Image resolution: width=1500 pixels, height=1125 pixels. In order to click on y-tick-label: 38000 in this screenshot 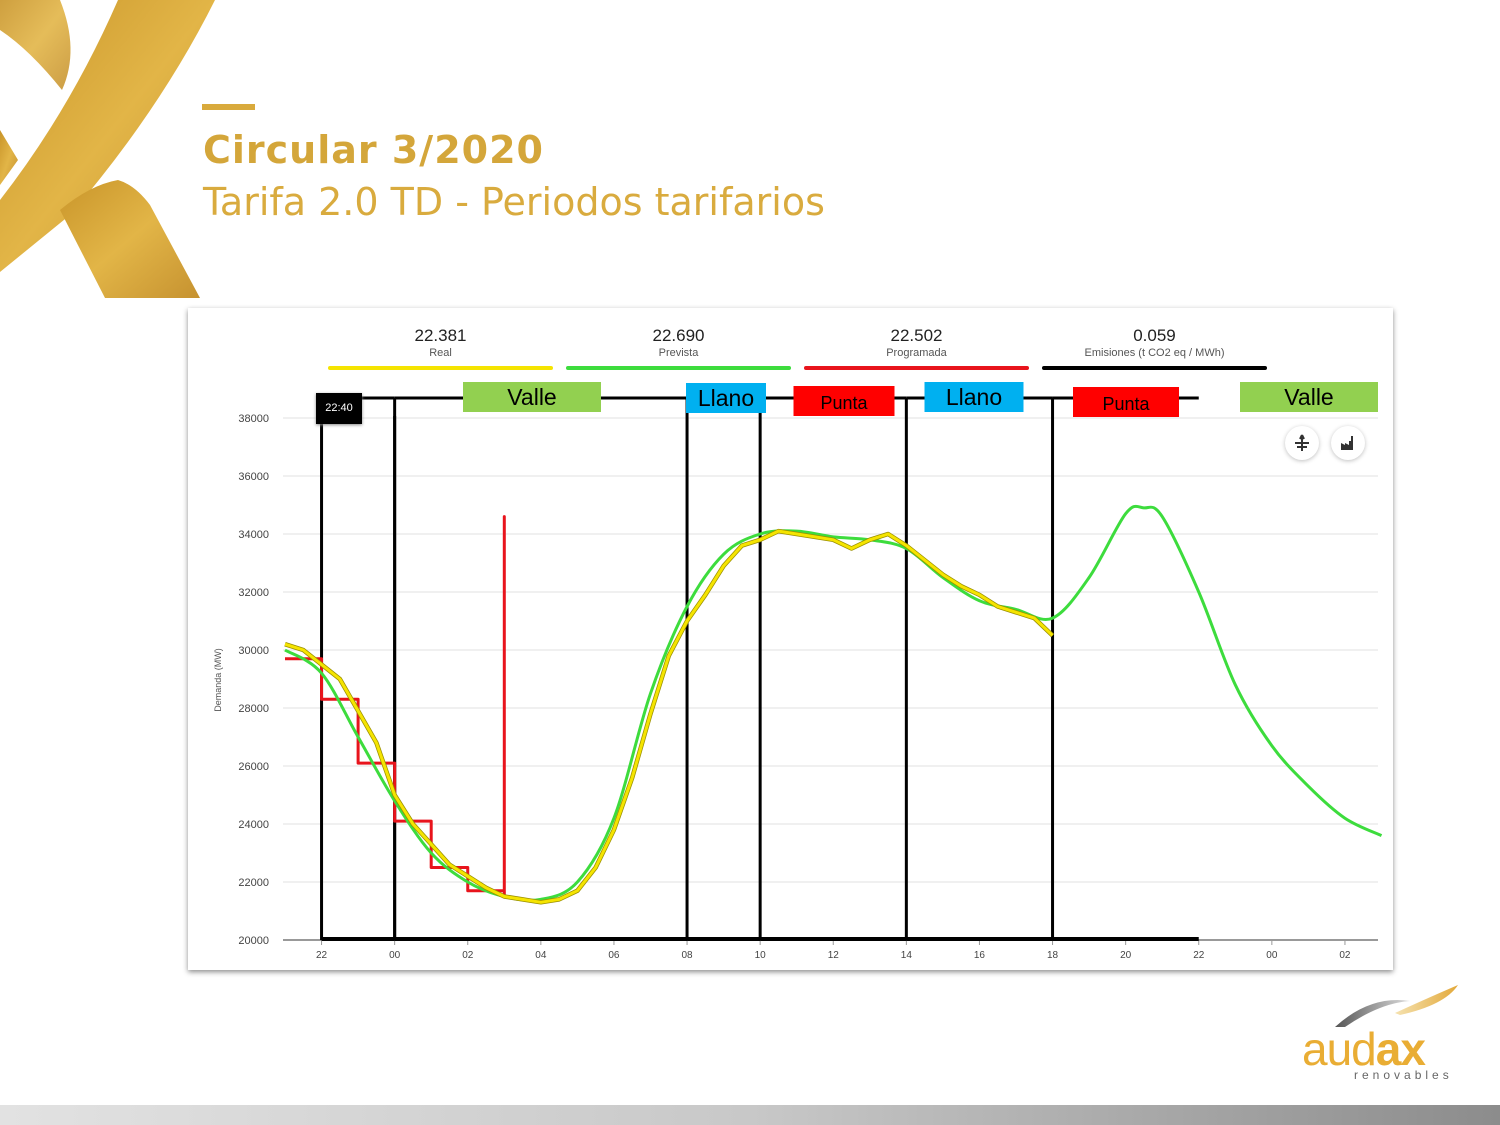, I will do `click(253, 419)`.